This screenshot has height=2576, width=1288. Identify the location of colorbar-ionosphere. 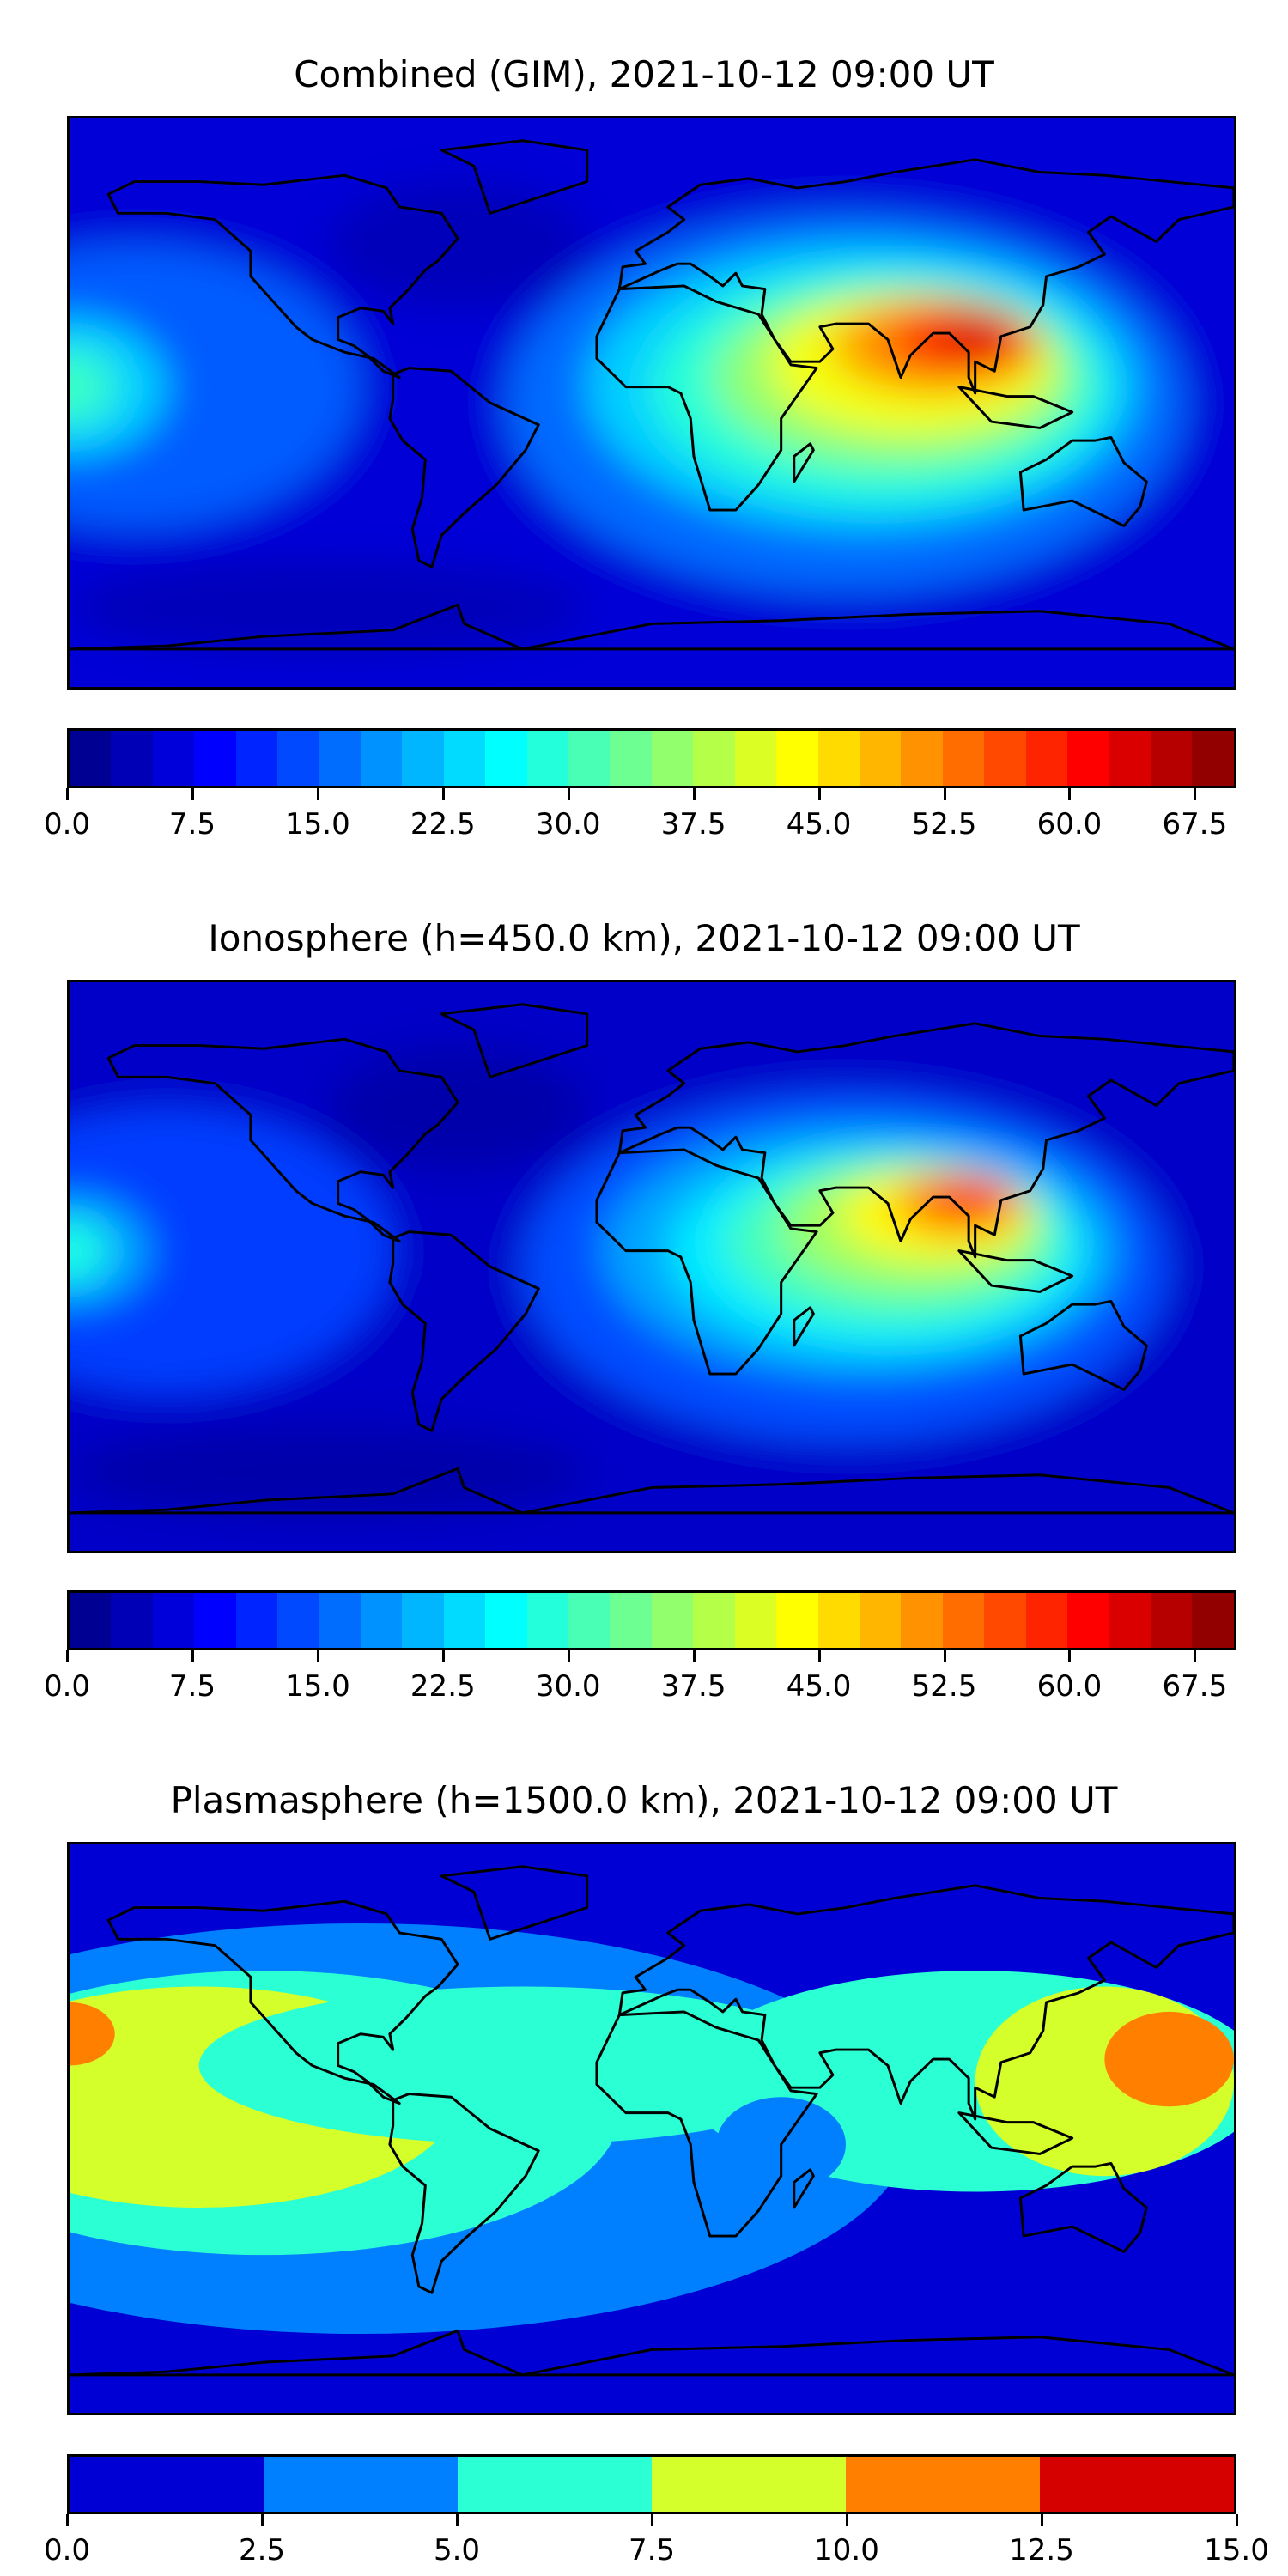
(651, 1620).